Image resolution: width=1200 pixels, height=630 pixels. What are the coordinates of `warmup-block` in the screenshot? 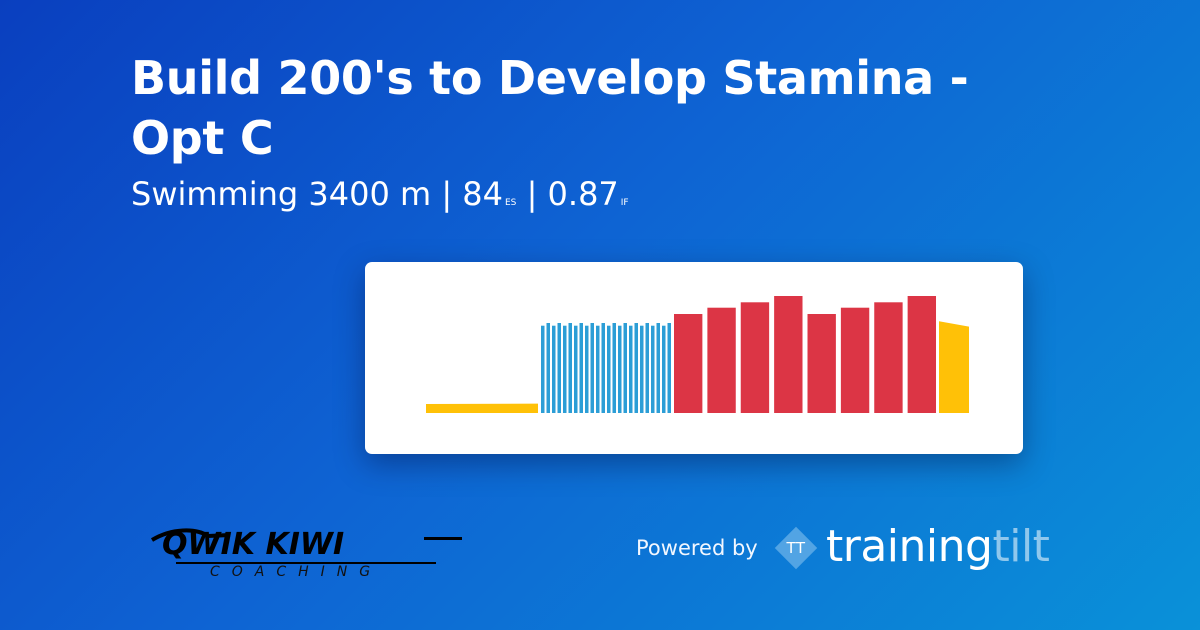 It's located at (482, 408).